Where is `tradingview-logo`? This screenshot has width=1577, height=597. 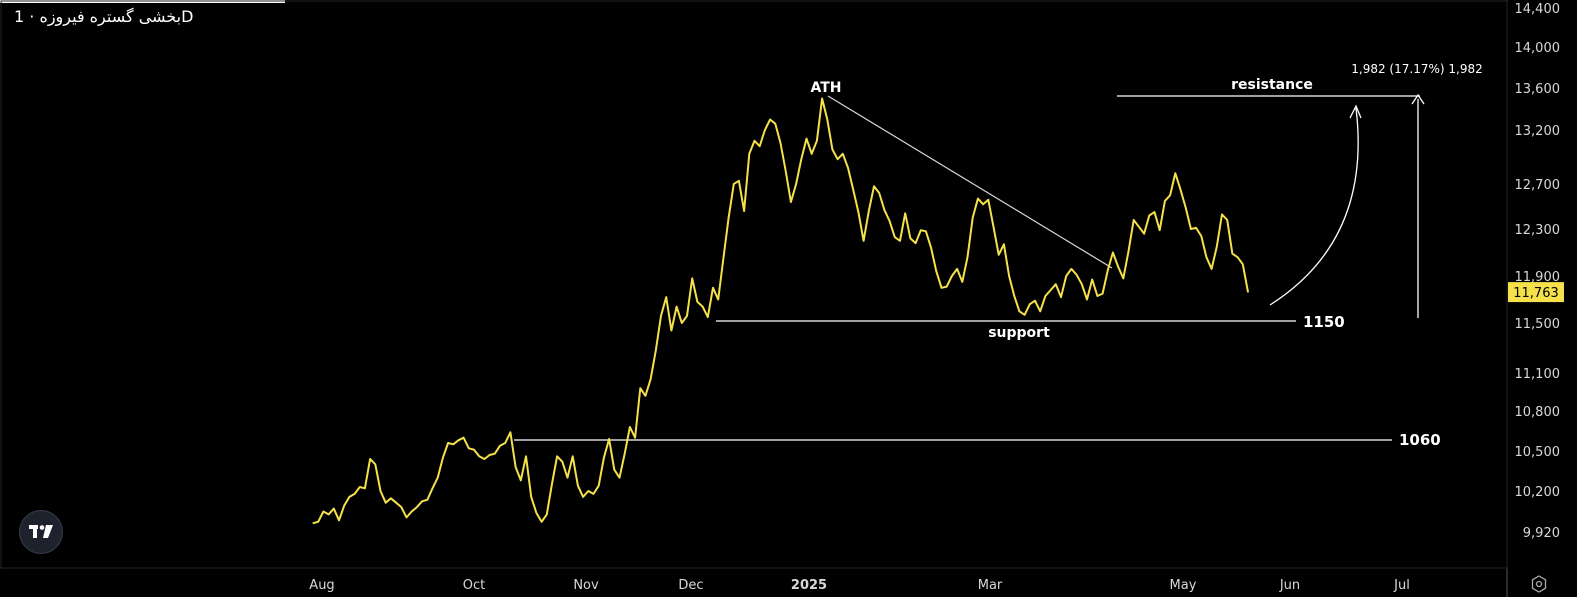 tradingview-logo is located at coordinates (41, 532).